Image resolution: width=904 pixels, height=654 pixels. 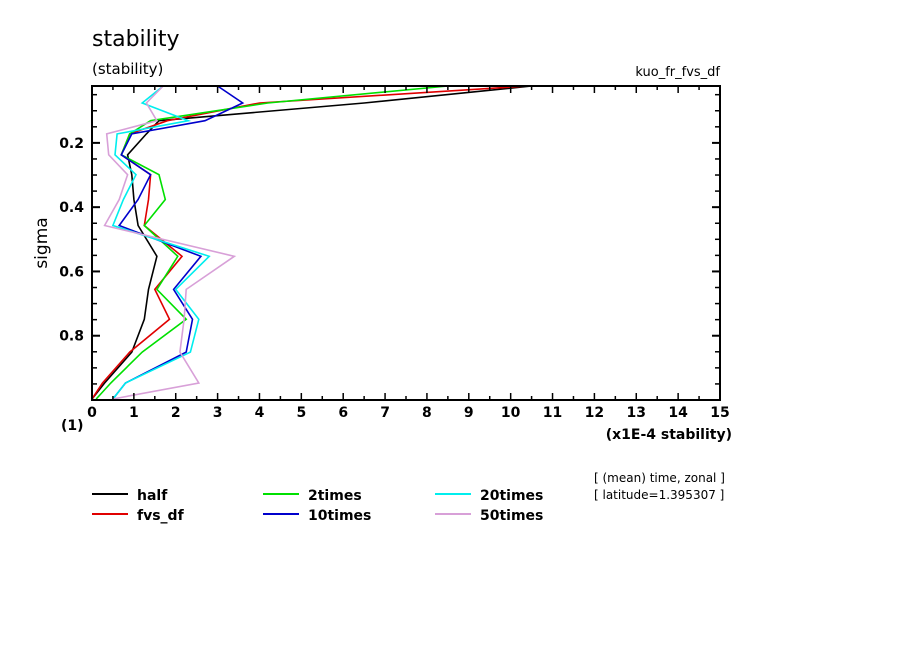 What do you see at coordinates (636, 413) in the screenshot?
I see `x-tick-label: 13` at bounding box center [636, 413].